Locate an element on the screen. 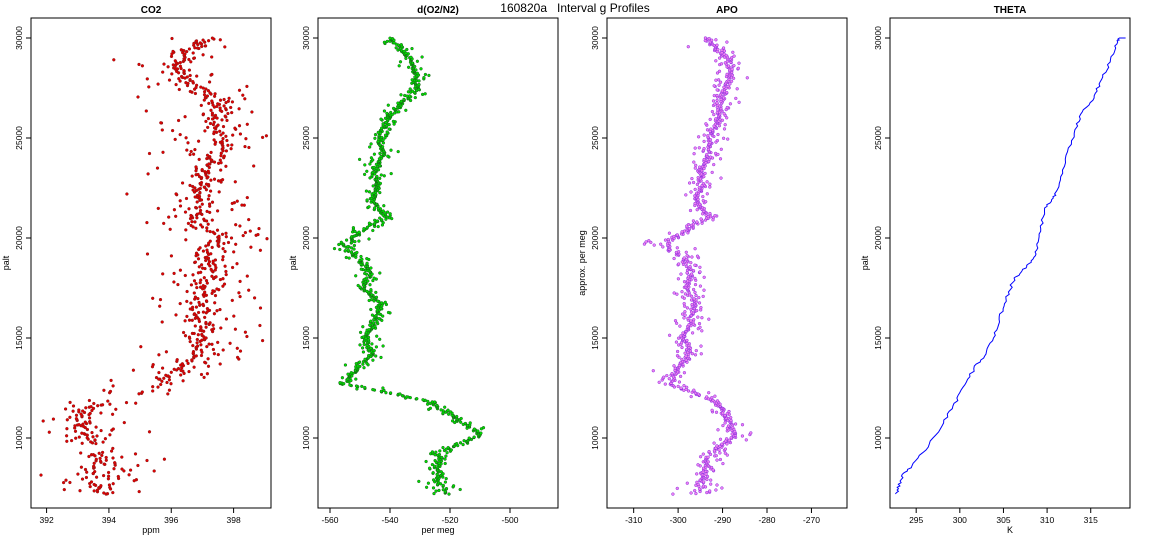  y-tick-label: 10000 is located at coordinates (19, 438).